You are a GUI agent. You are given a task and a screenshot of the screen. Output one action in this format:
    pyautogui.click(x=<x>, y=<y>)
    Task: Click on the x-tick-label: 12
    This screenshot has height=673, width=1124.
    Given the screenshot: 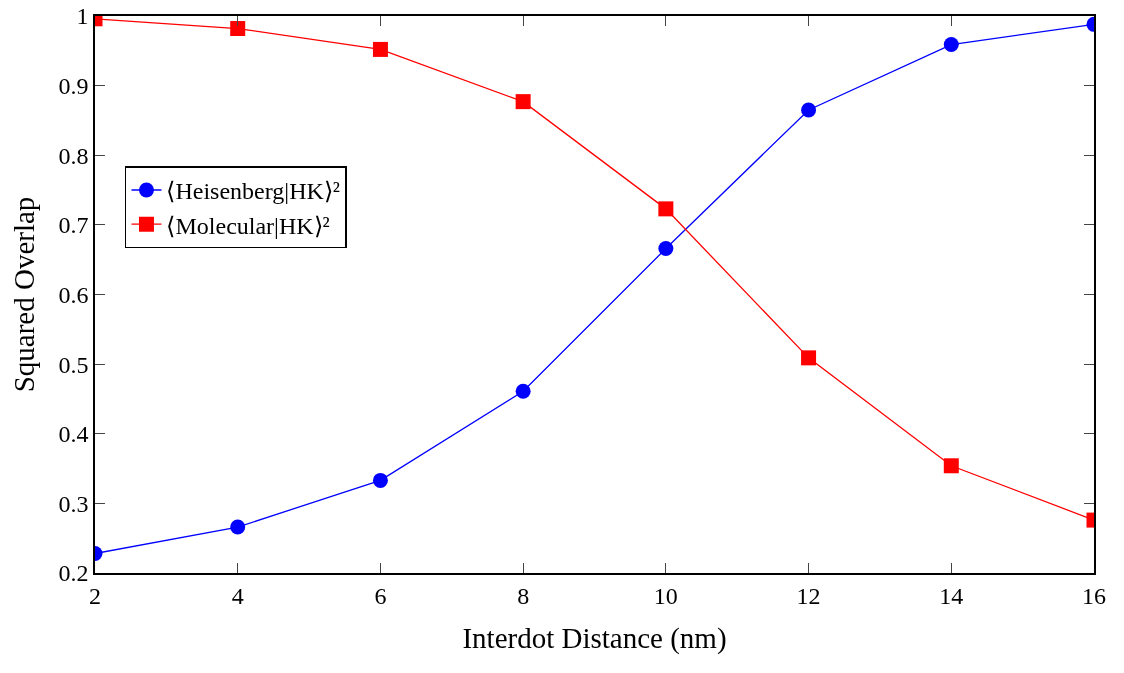 What is the action you would take?
    pyautogui.click(x=808, y=595)
    